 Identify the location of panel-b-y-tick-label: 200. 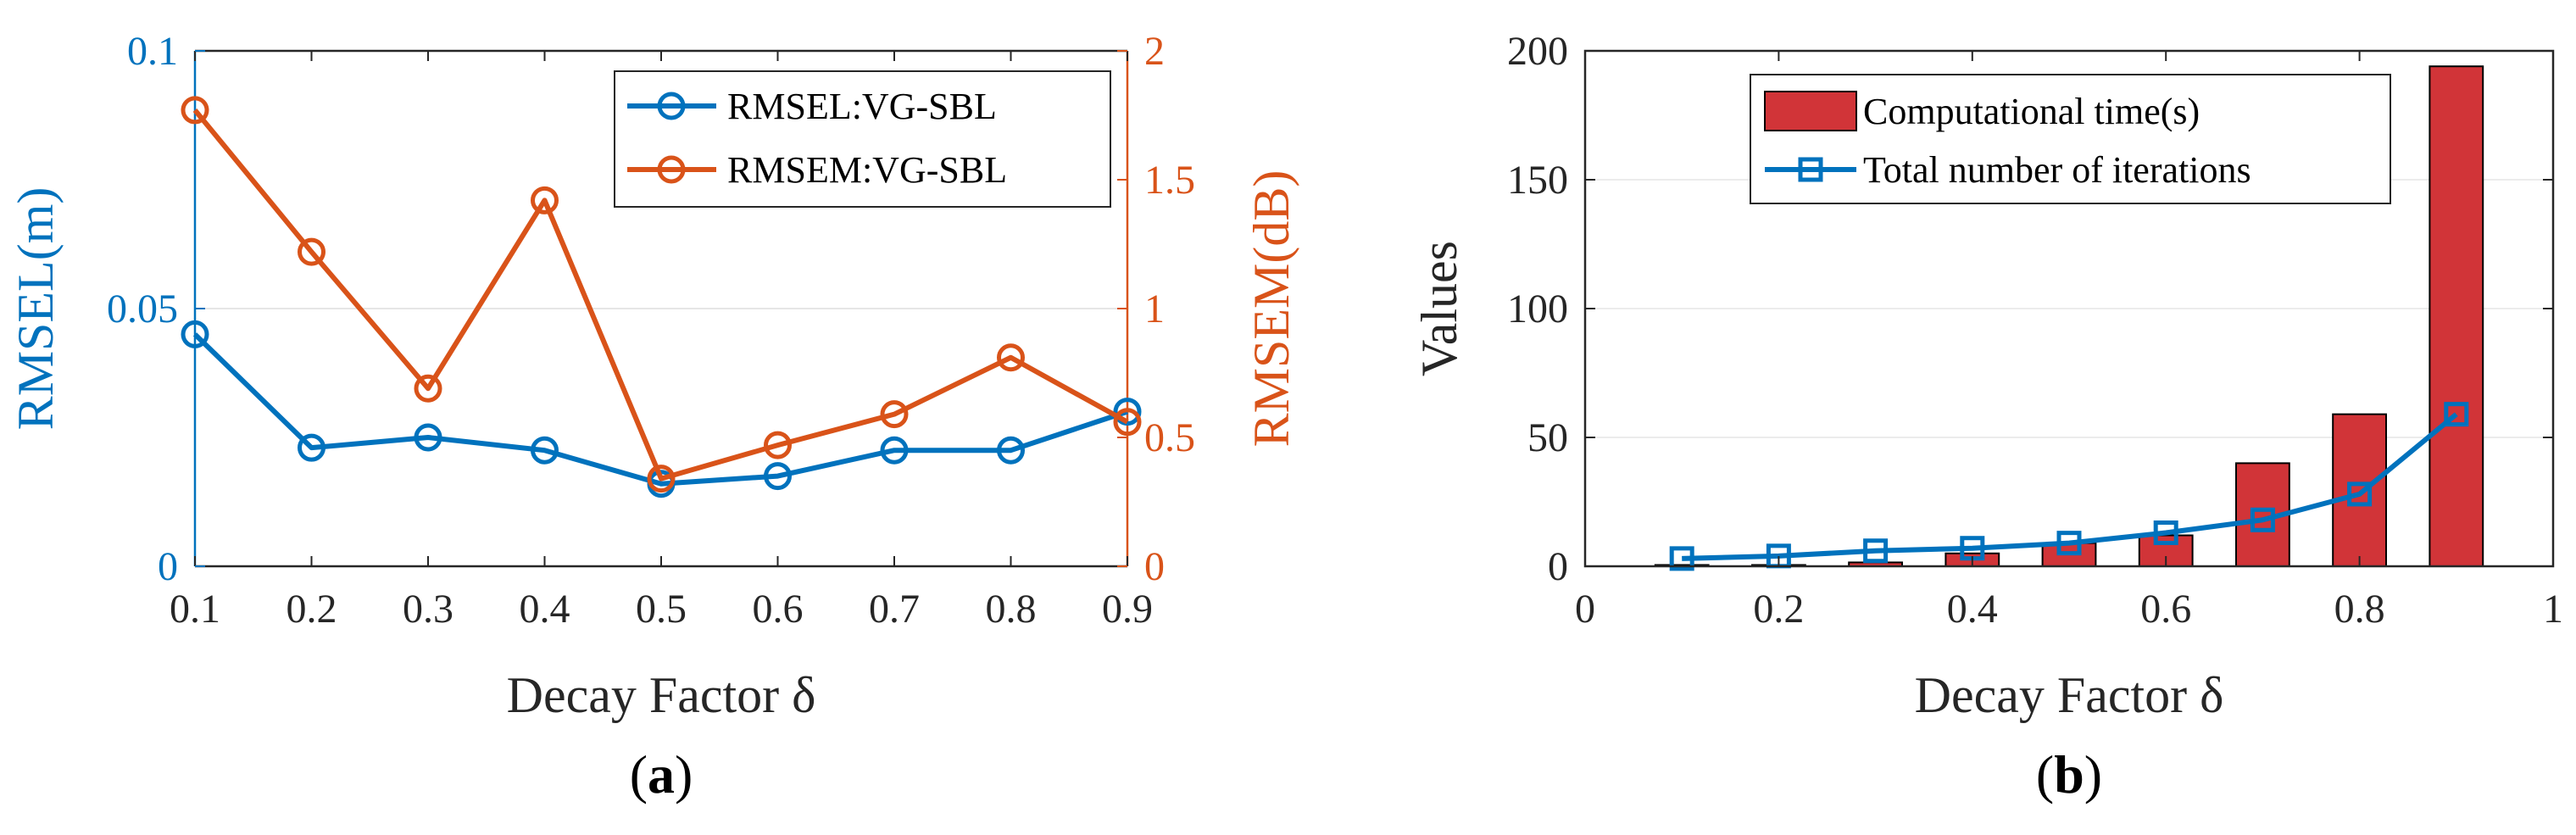
(1537, 51).